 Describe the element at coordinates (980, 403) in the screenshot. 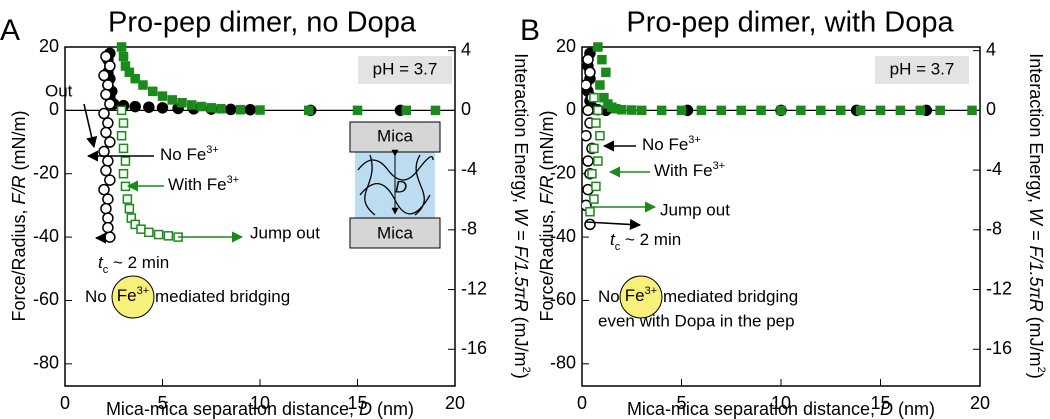

I see `x-tick-label: 20` at that location.